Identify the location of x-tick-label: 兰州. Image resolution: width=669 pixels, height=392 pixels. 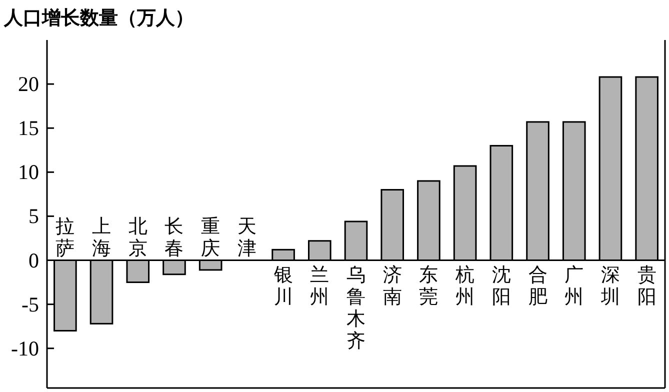
(320, 286).